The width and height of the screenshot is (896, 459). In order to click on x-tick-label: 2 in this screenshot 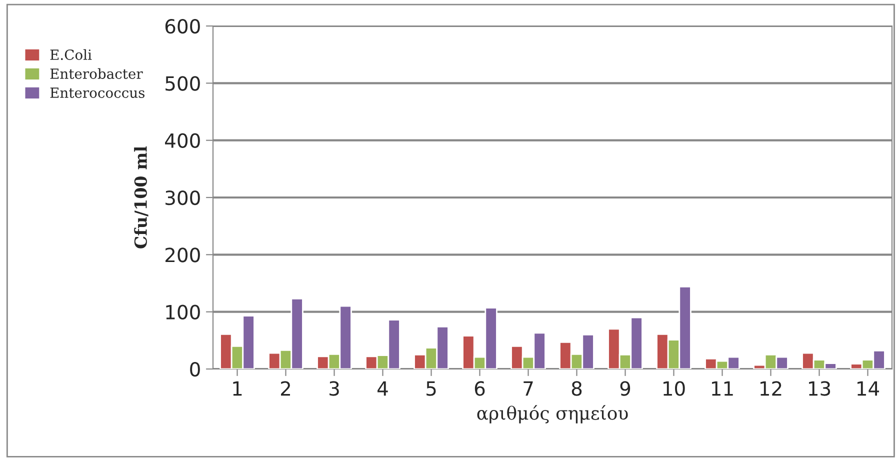, I will do `click(285, 388)`.